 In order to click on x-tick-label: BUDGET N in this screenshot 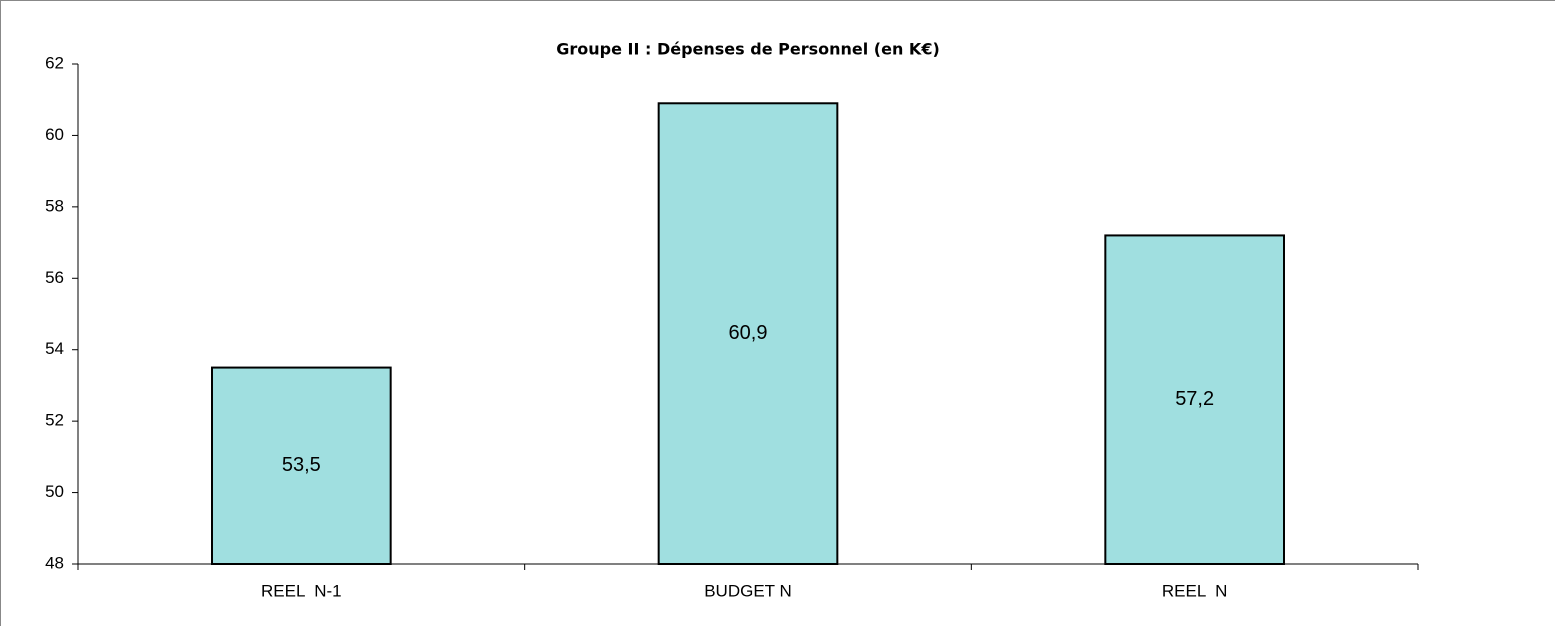, I will do `click(748, 590)`.